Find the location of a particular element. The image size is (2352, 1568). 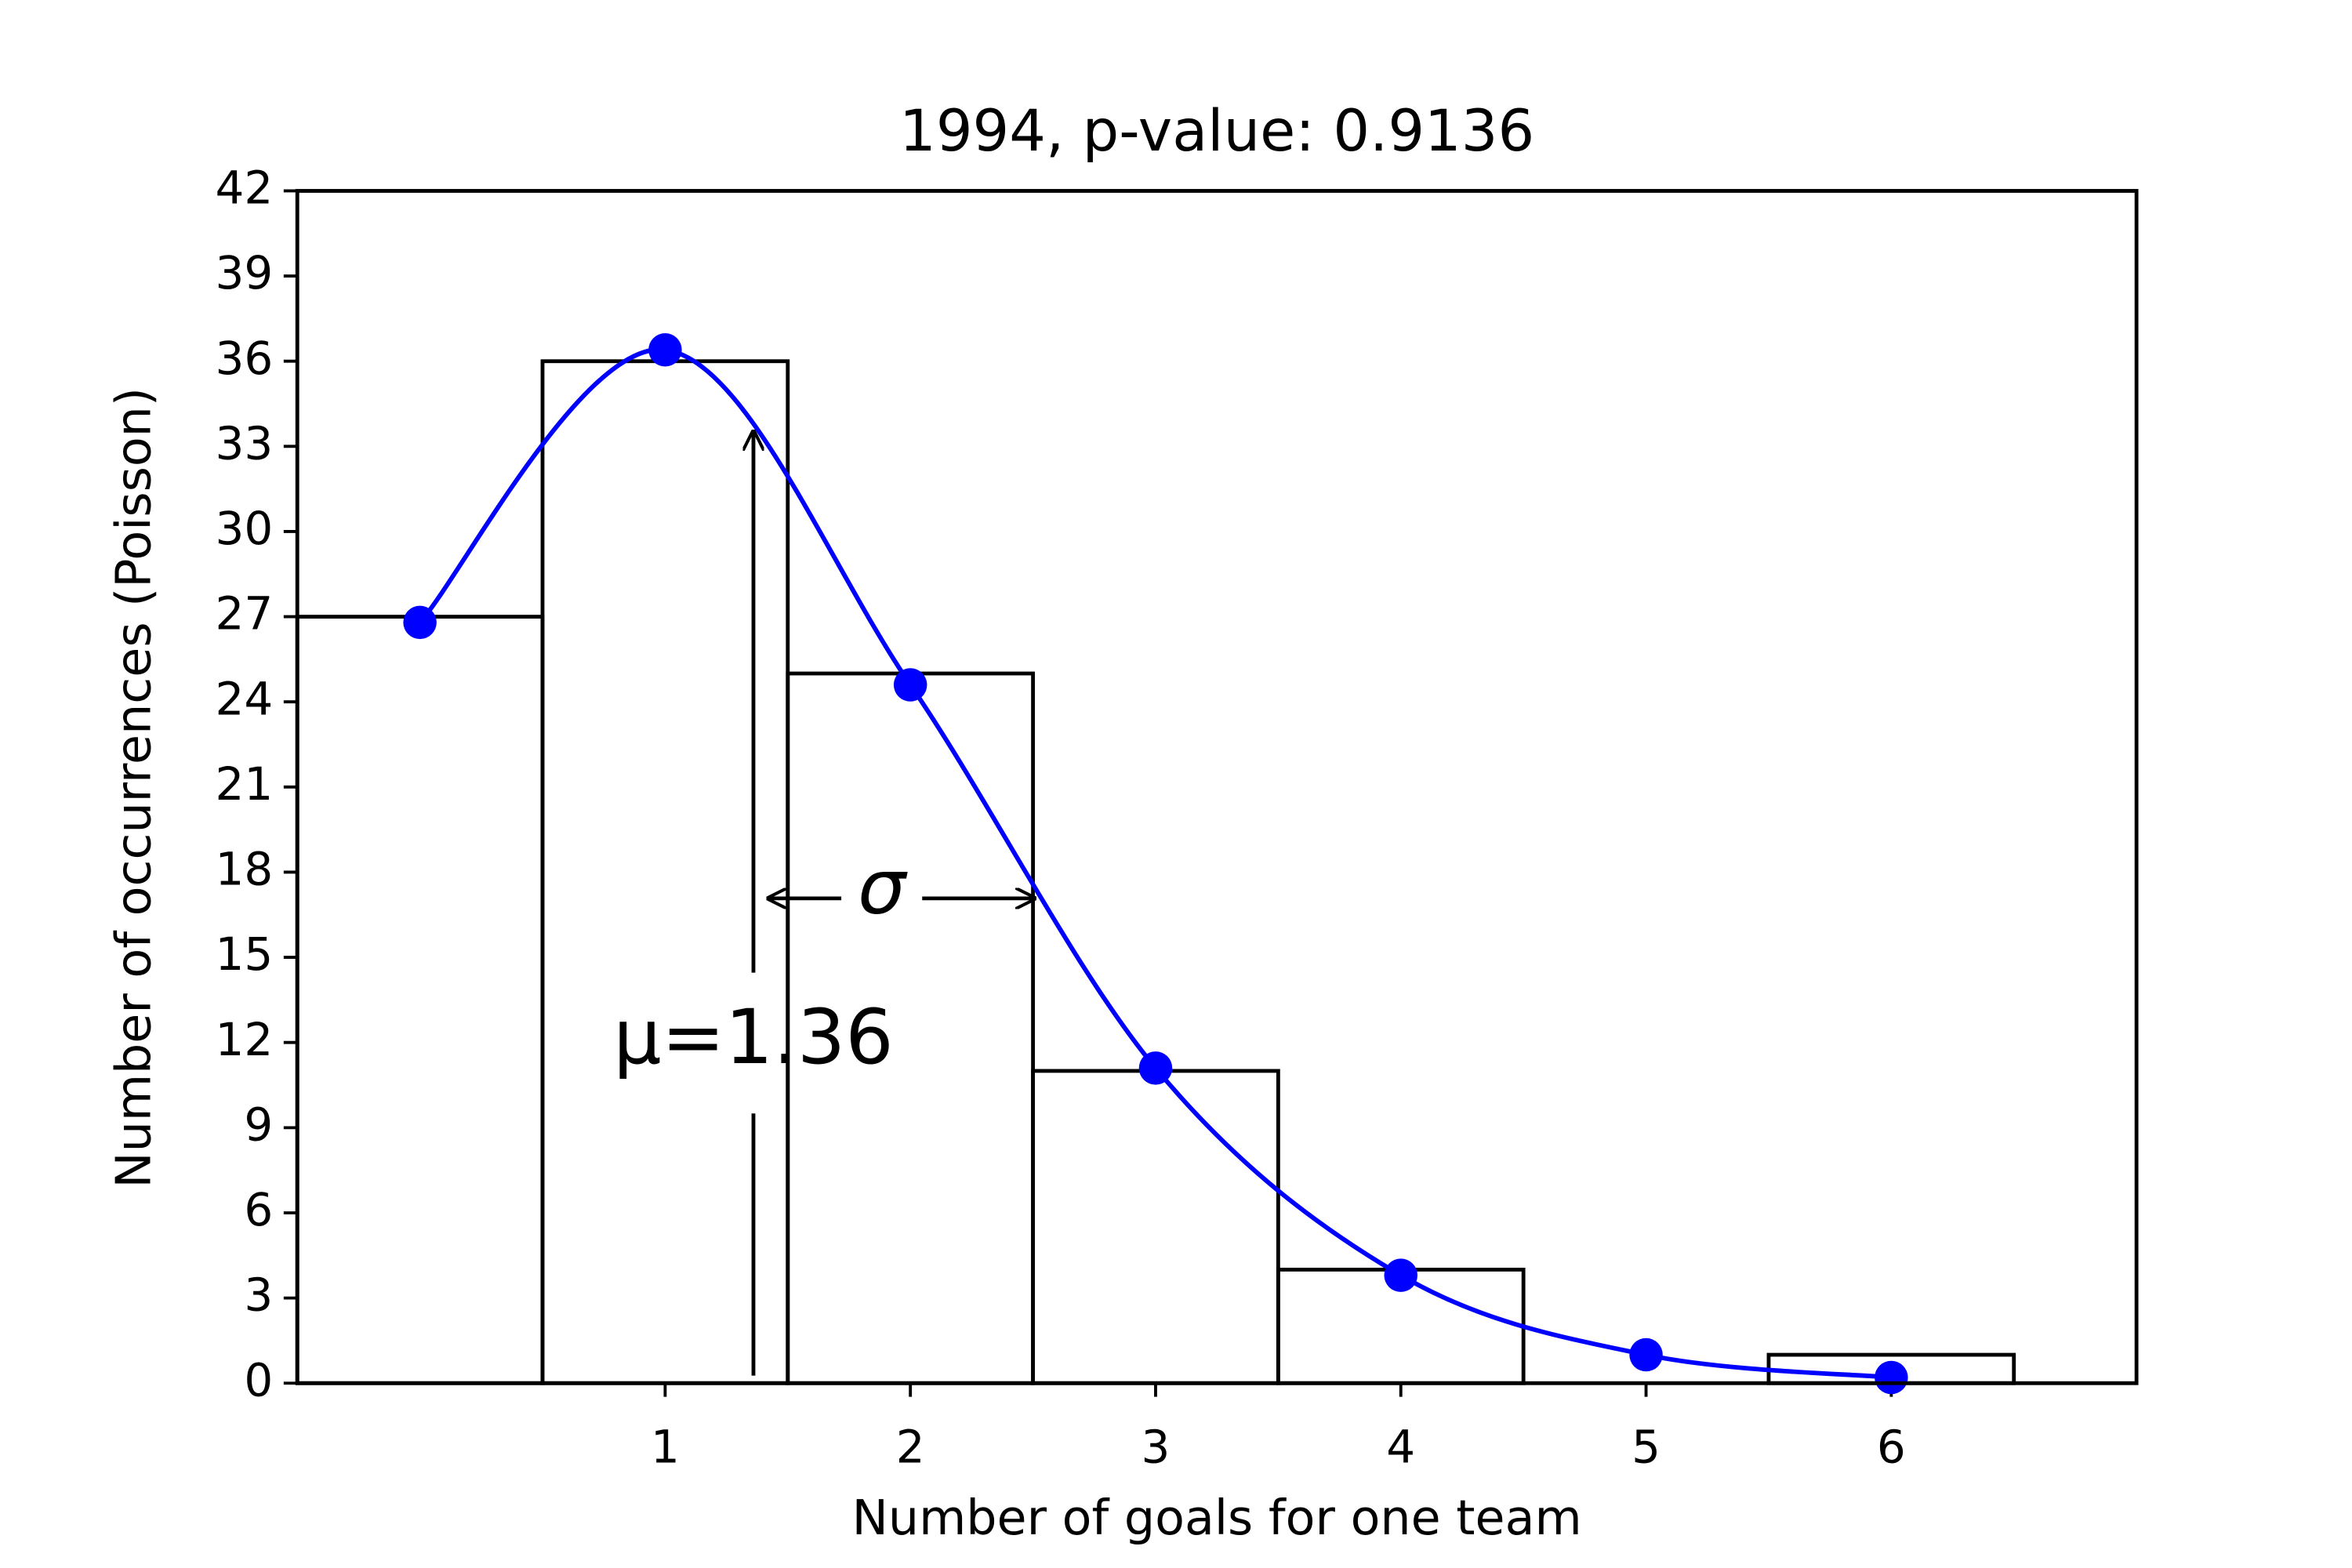

x-tick-label: 4 is located at coordinates (1400, 1446).